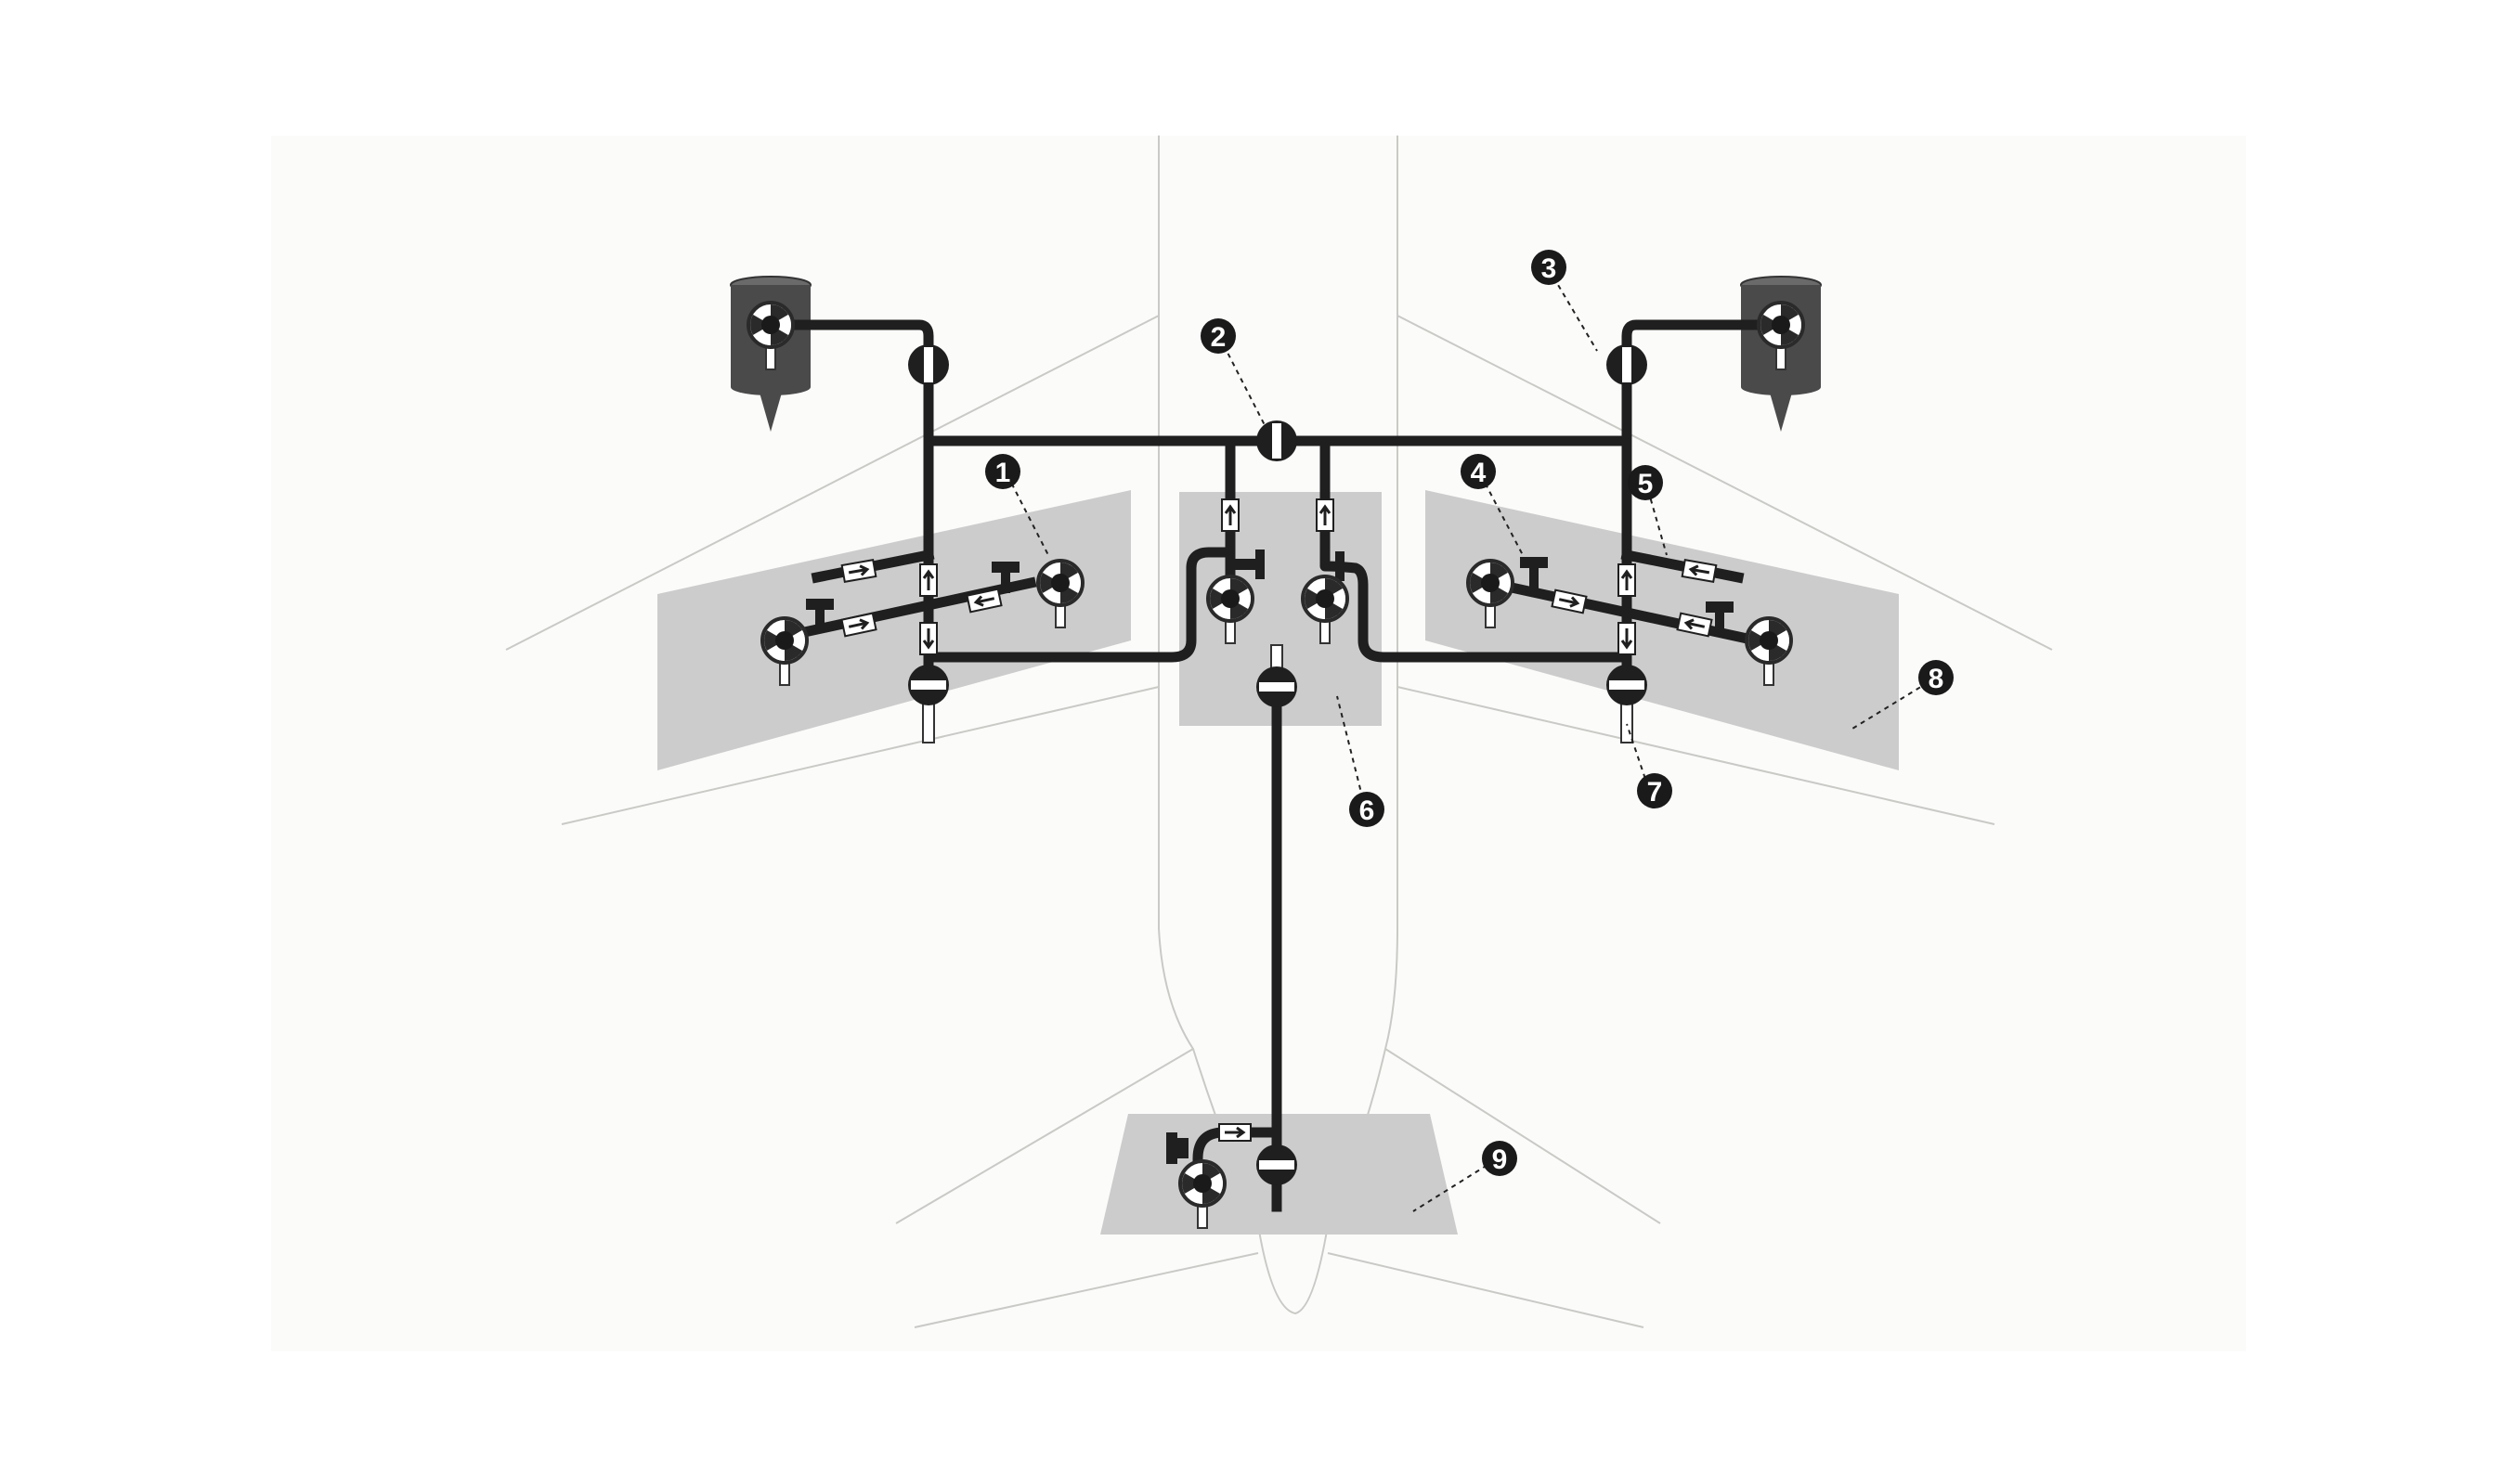 This screenshot has height=1461, width=2520. I want to click on callout-8-label: 8, so click(1936, 679).